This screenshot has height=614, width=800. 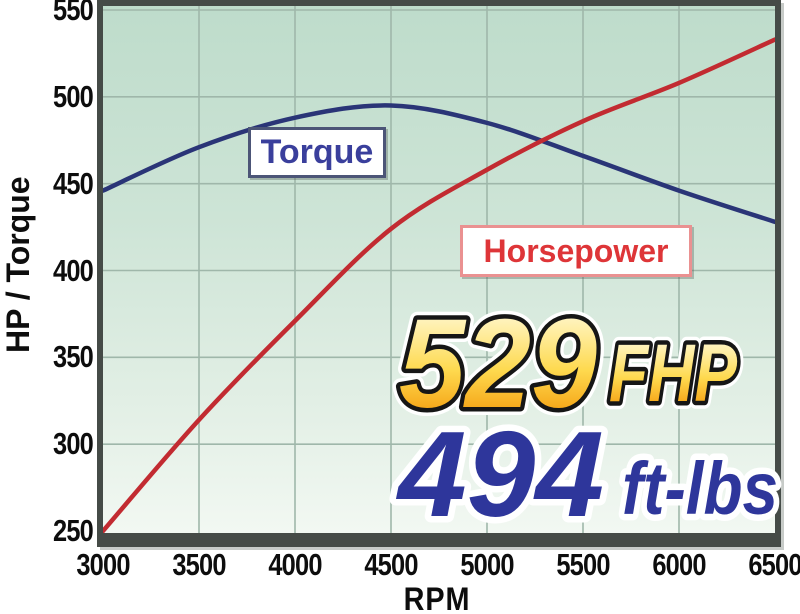 What do you see at coordinates (679, 564) in the screenshot?
I see `x-tick-label: 6000` at bounding box center [679, 564].